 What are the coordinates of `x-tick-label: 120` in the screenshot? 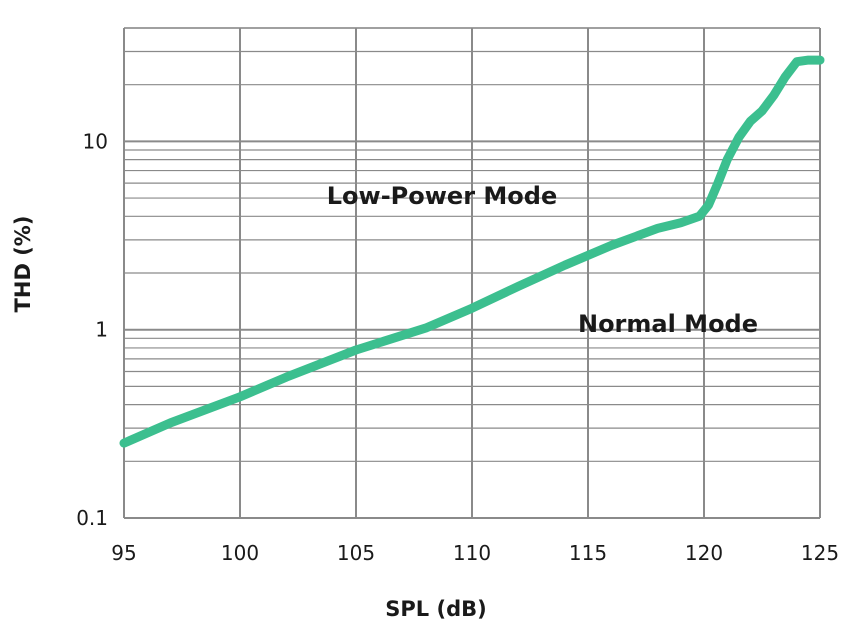 It's located at (704, 553).